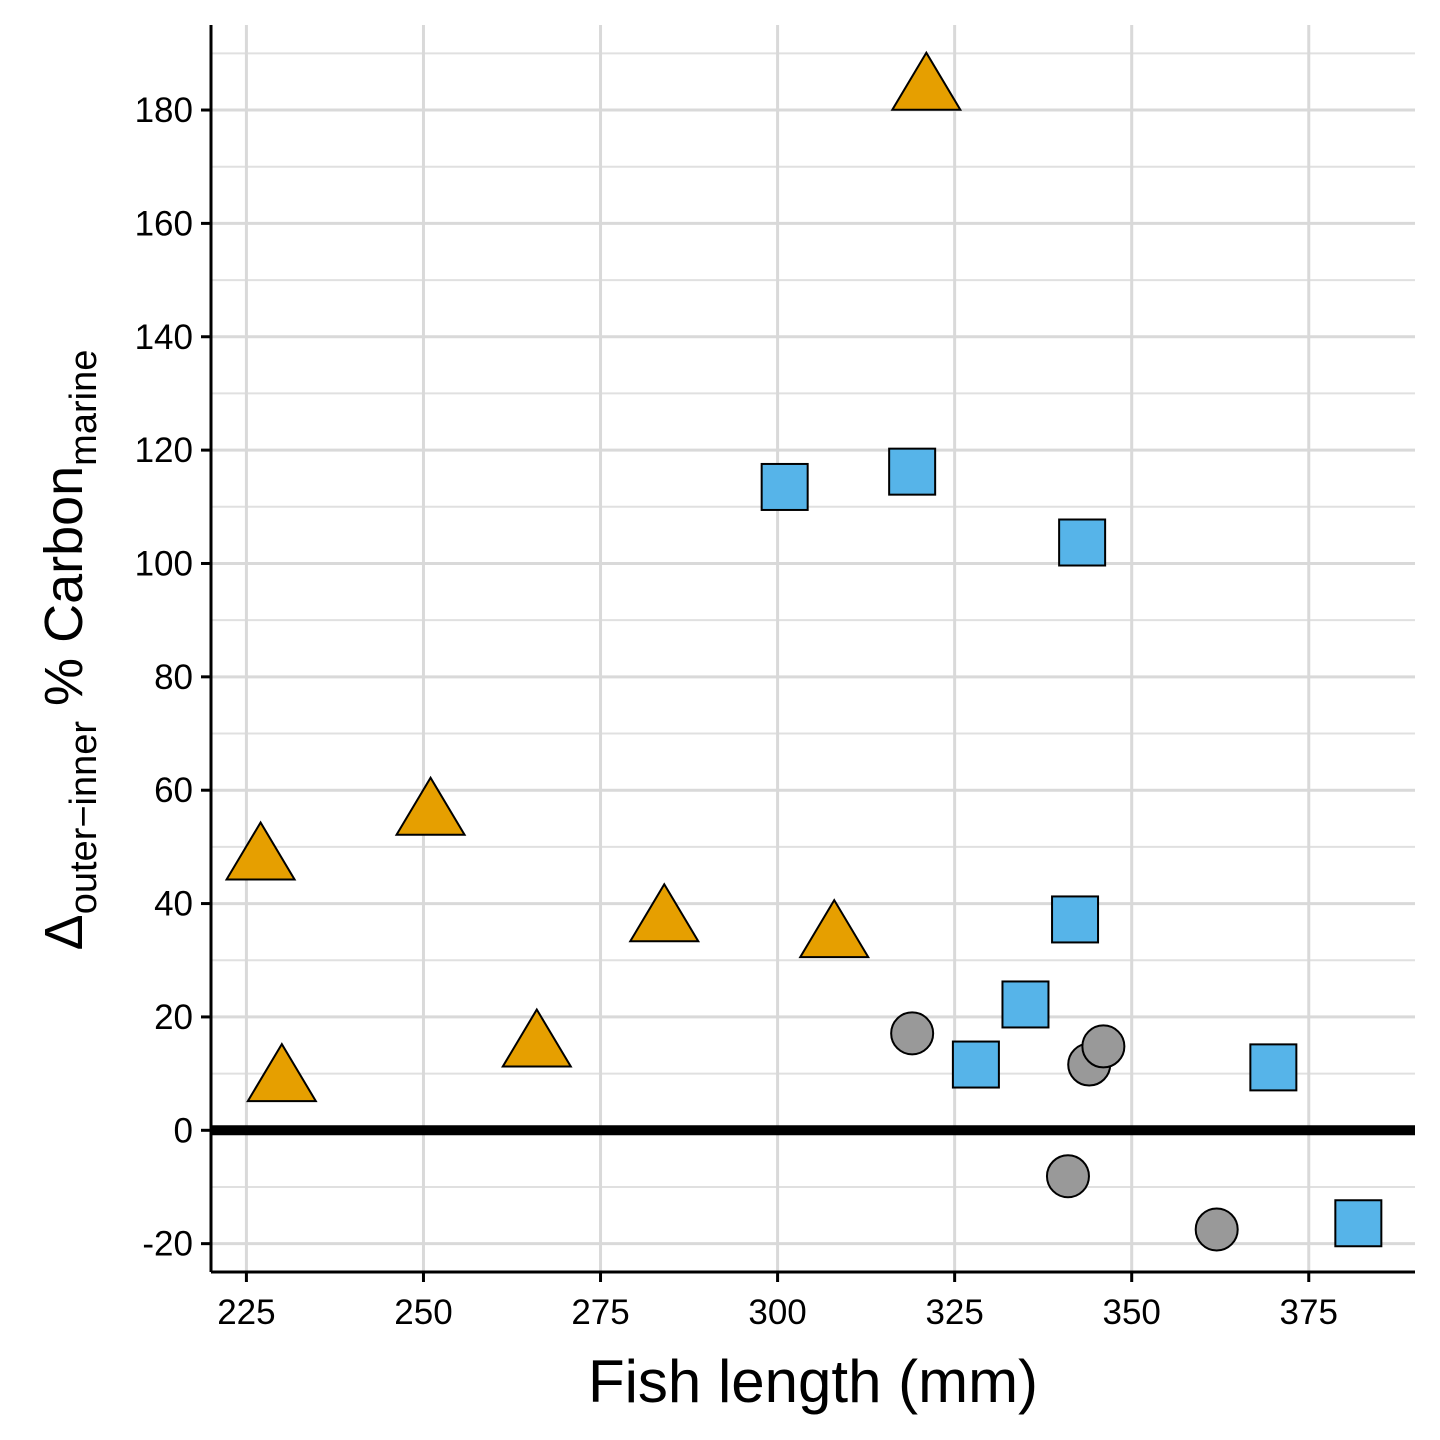 The height and width of the screenshot is (1440, 1440). What do you see at coordinates (164, 223) in the screenshot?
I see `y-tick-label: 160` at bounding box center [164, 223].